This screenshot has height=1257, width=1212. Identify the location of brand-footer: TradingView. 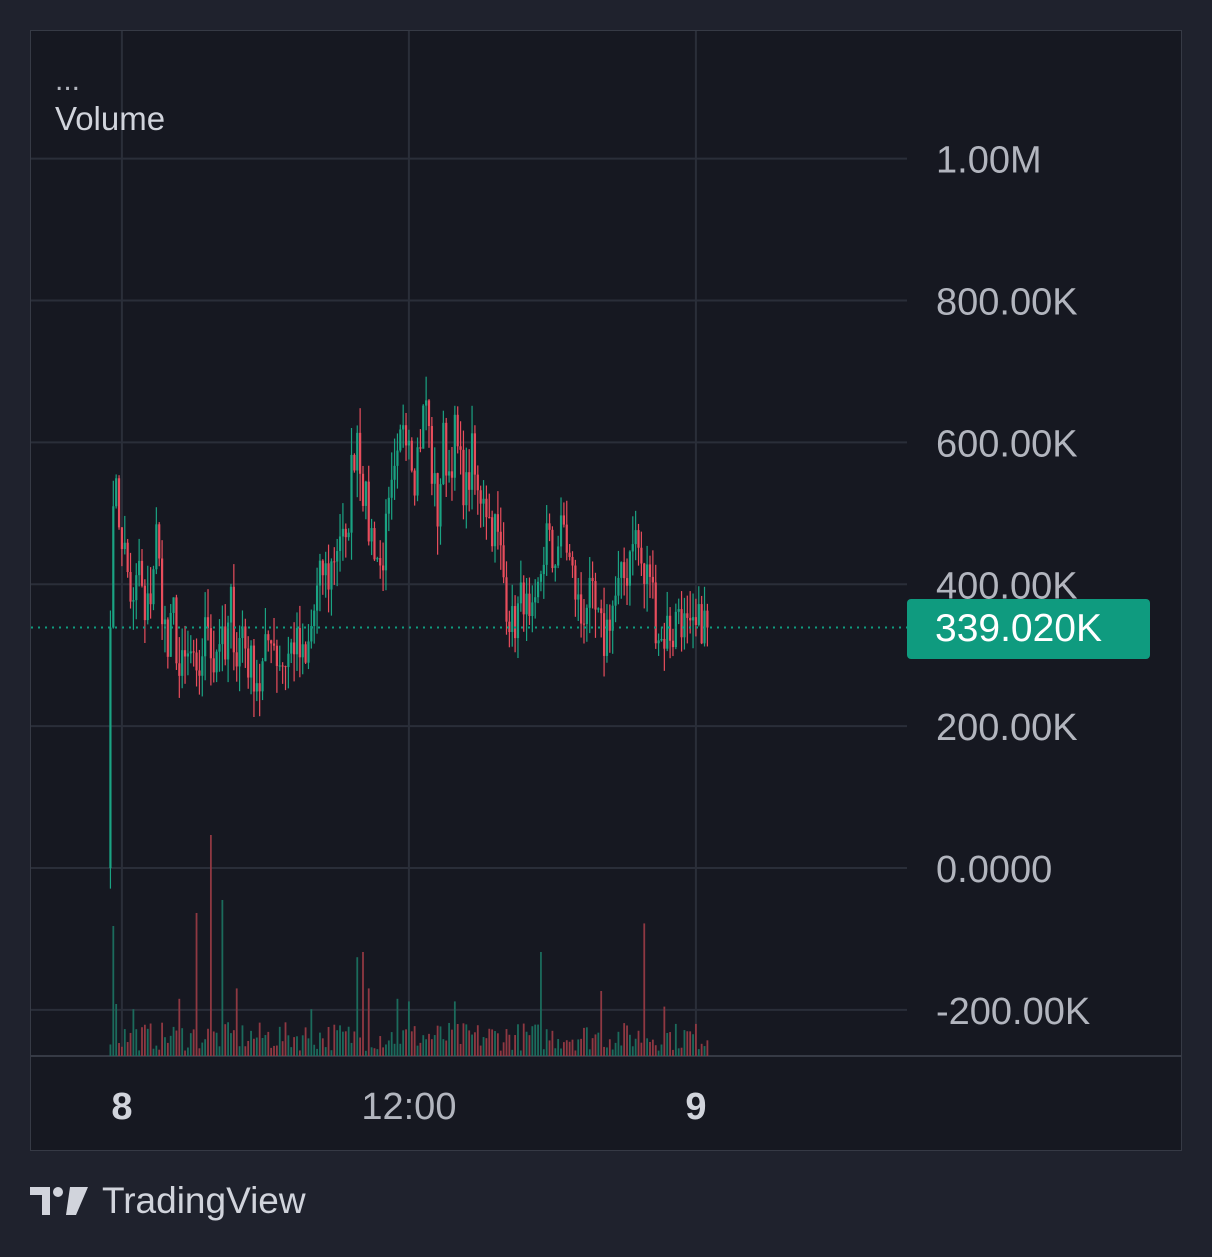
(168, 1201).